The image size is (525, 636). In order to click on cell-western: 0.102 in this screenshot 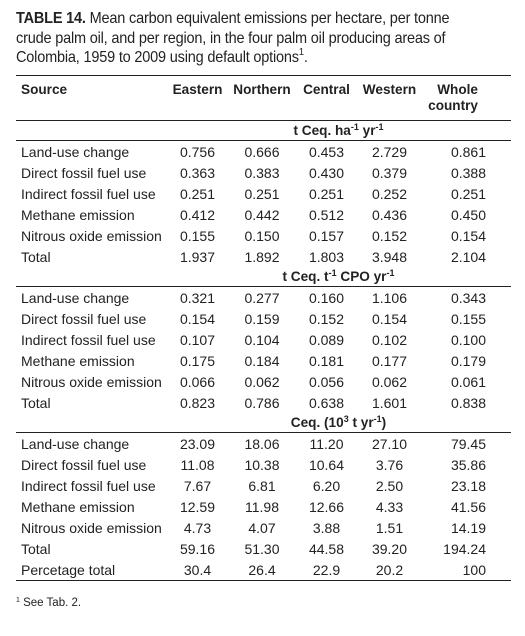, I will do `click(389, 339)`.